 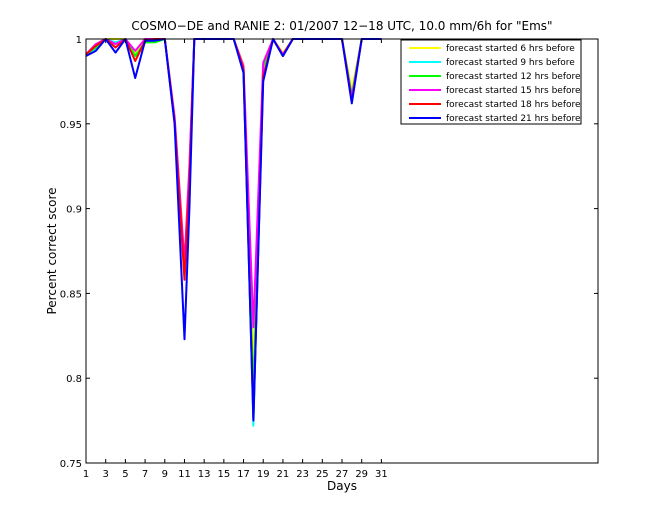 I want to click on x-tick-label: 7, so click(x=145, y=474).